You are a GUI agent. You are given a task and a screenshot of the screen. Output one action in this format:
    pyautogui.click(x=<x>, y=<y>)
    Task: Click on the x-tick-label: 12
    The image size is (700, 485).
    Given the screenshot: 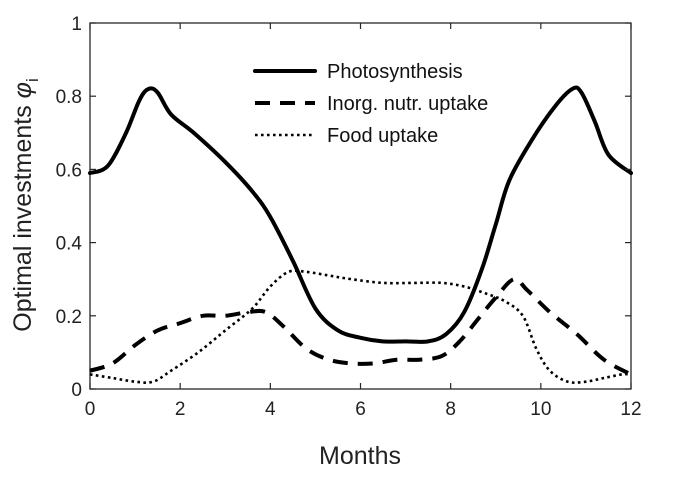 What is the action you would take?
    pyautogui.click(x=630, y=409)
    